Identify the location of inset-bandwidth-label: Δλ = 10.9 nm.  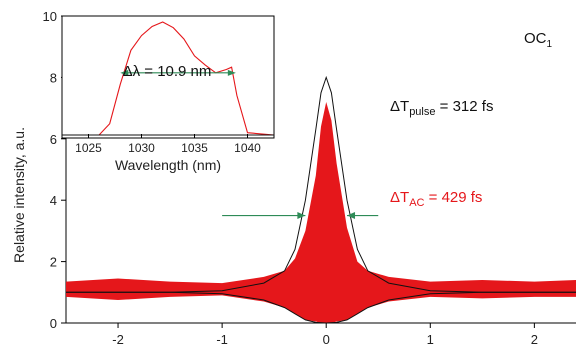
(167, 71).